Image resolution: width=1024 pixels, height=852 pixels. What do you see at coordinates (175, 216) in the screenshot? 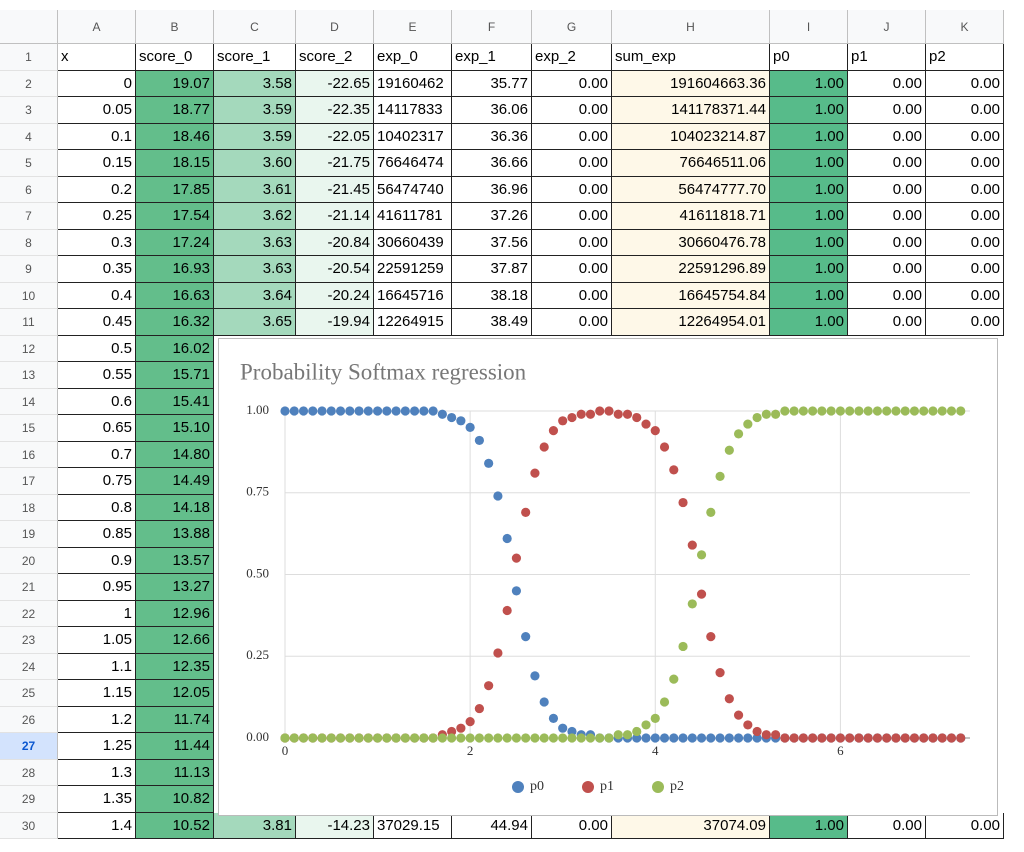
I see `cell: 17.54` at bounding box center [175, 216].